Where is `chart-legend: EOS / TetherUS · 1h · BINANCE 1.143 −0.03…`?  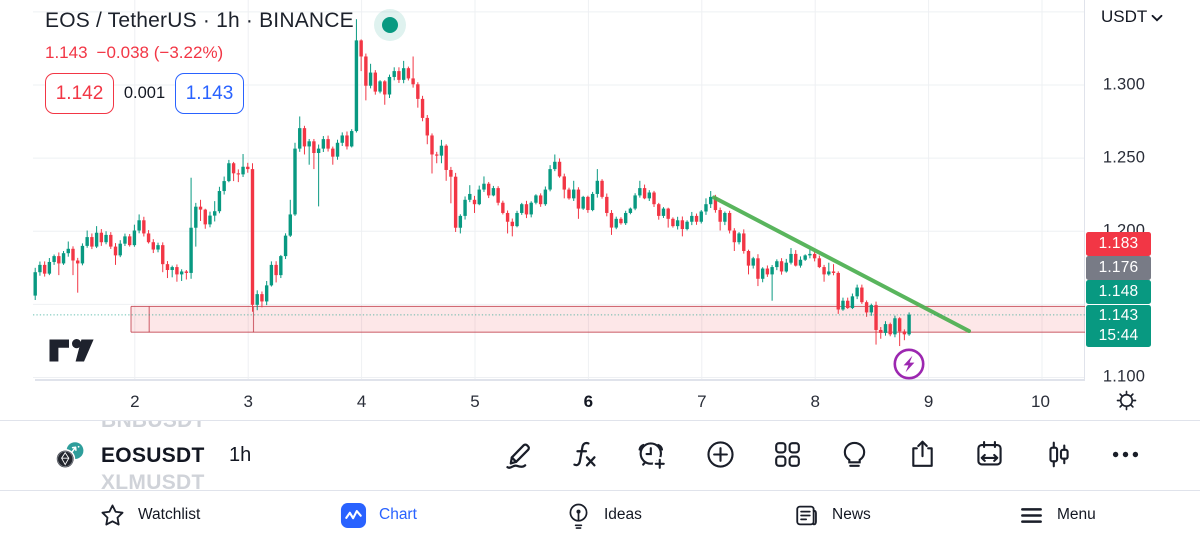 chart-legend: EOS / TetherUS · 1h · BINANCE 1.143 −0.03… is located at coordinates (225, 61).